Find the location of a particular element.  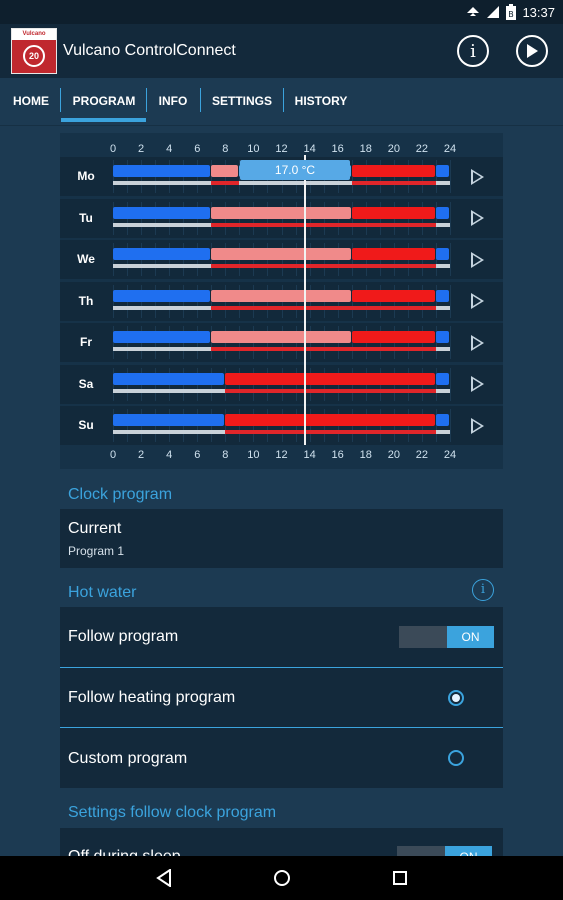

signal-icon is located at coordinates (473, 11).